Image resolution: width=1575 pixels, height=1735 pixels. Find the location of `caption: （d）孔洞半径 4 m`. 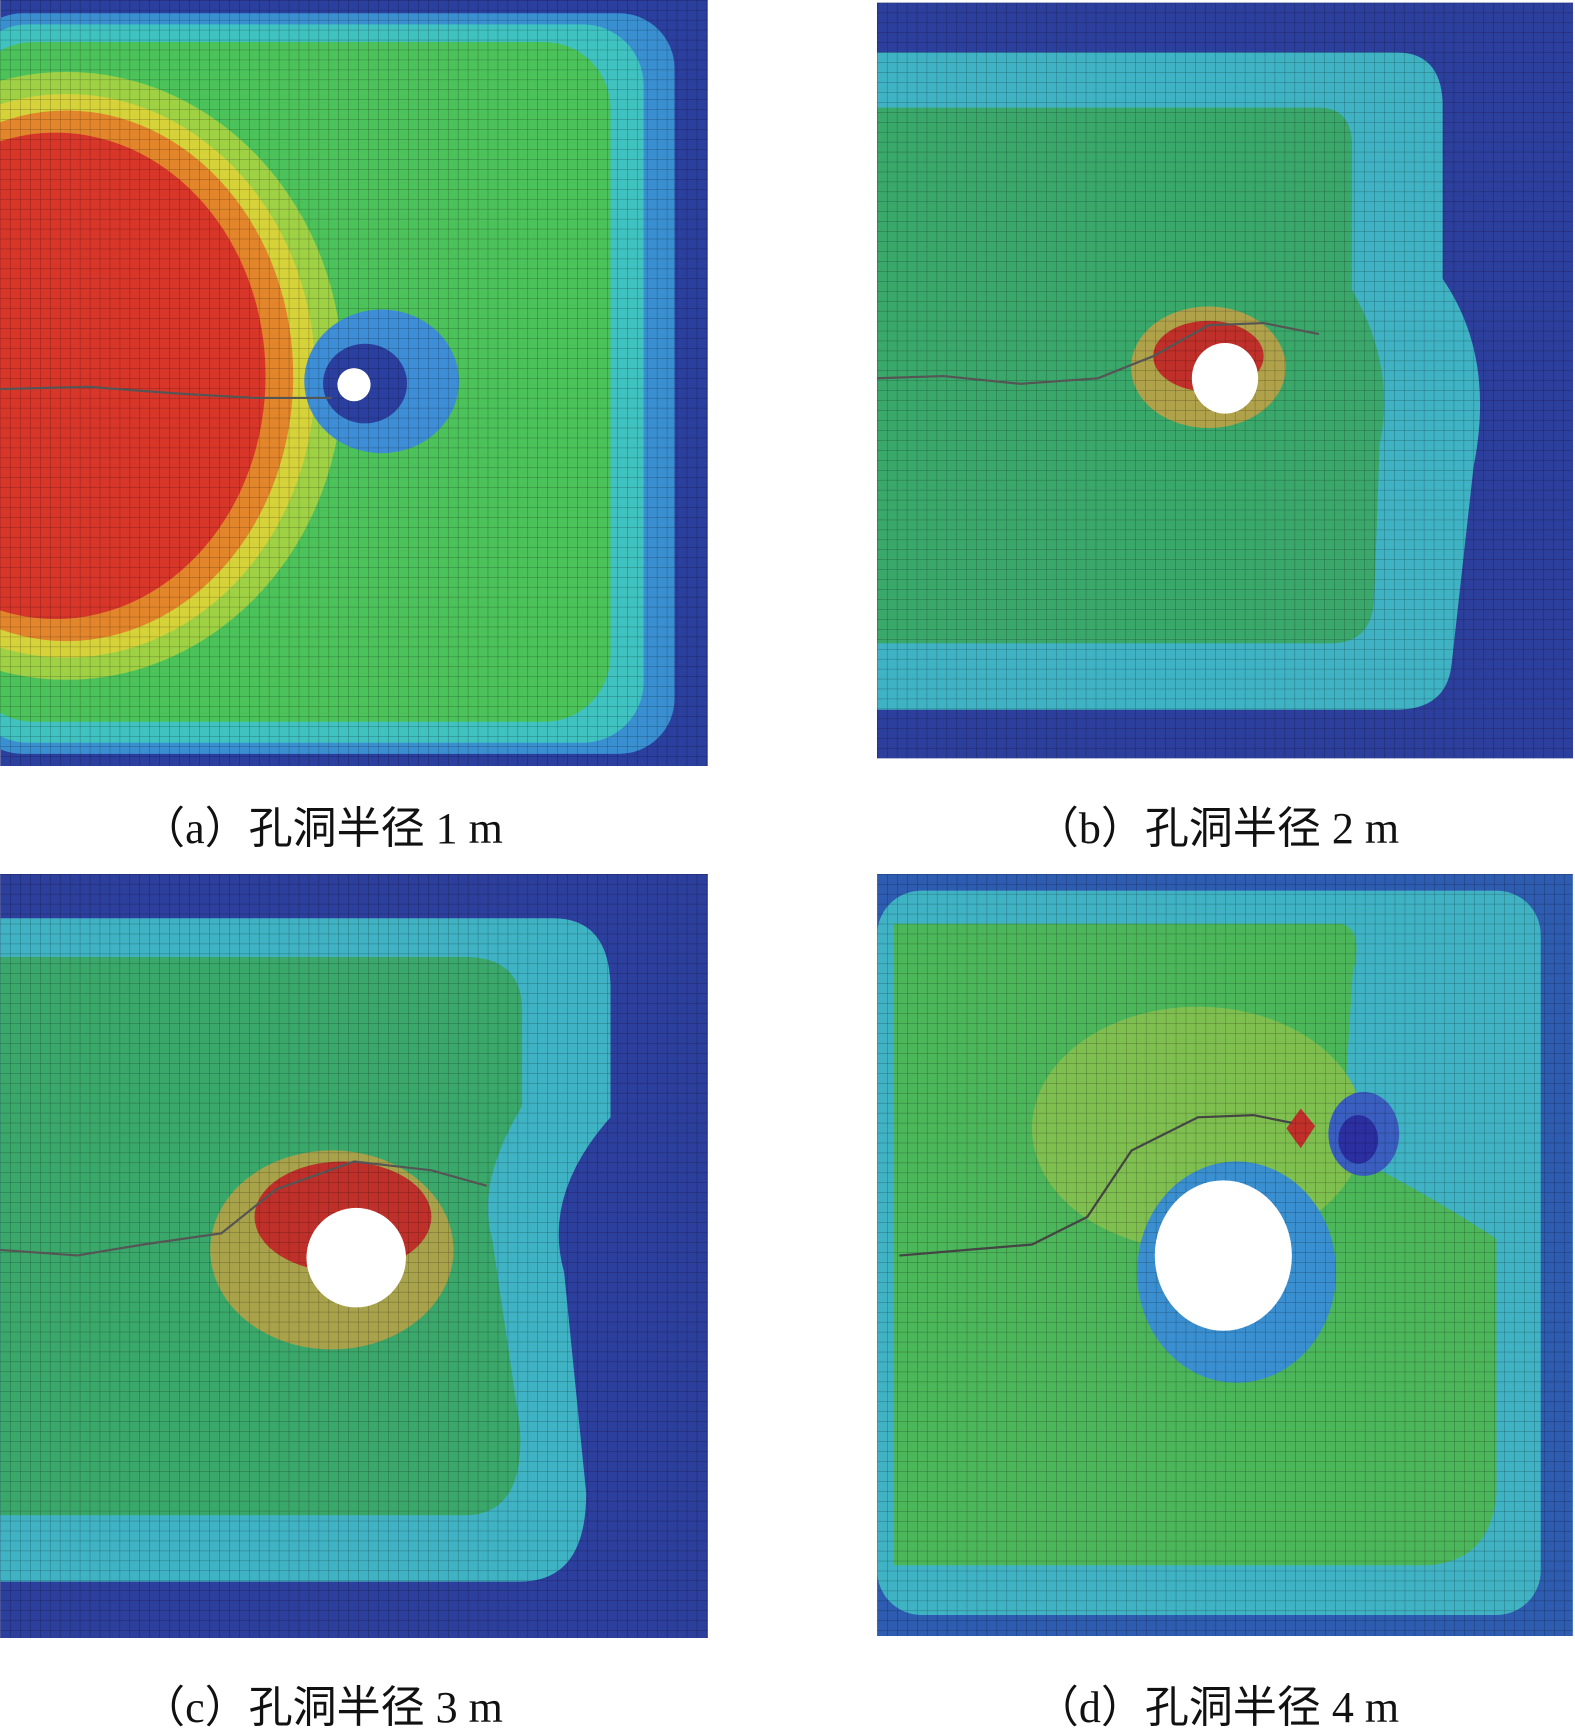

caption: （d）孔洞半径 4 m is located at coordinates (1217, 1707).